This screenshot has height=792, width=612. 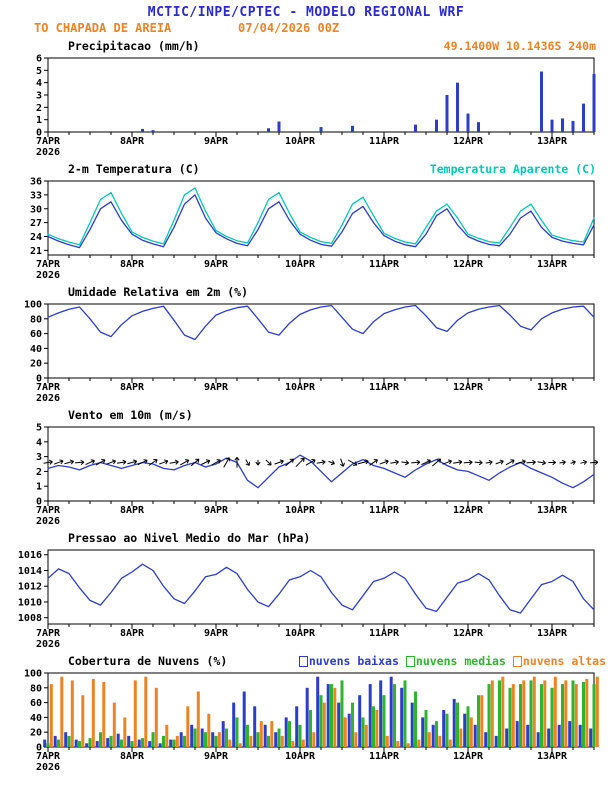 What do you see at coordinates (559, 661) in the screenshot?
I see `legend-item-high-clouds: nuvens altas` at bounding box center [559, 661].